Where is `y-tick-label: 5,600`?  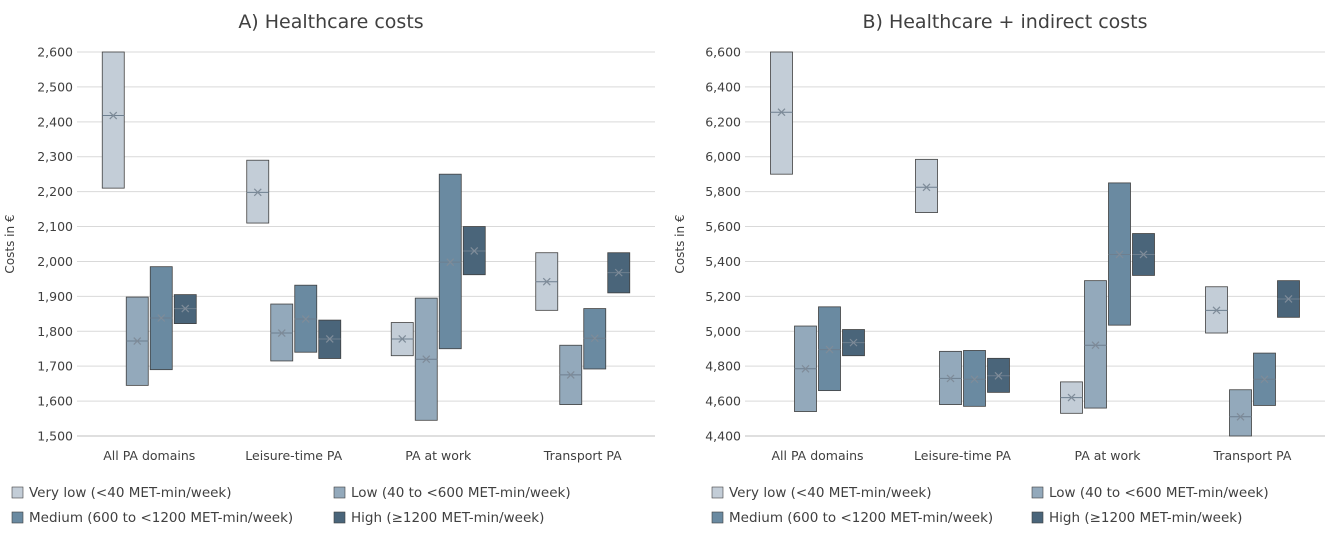
y-tick-label: 5,600 is located at coordinates (723, 226).